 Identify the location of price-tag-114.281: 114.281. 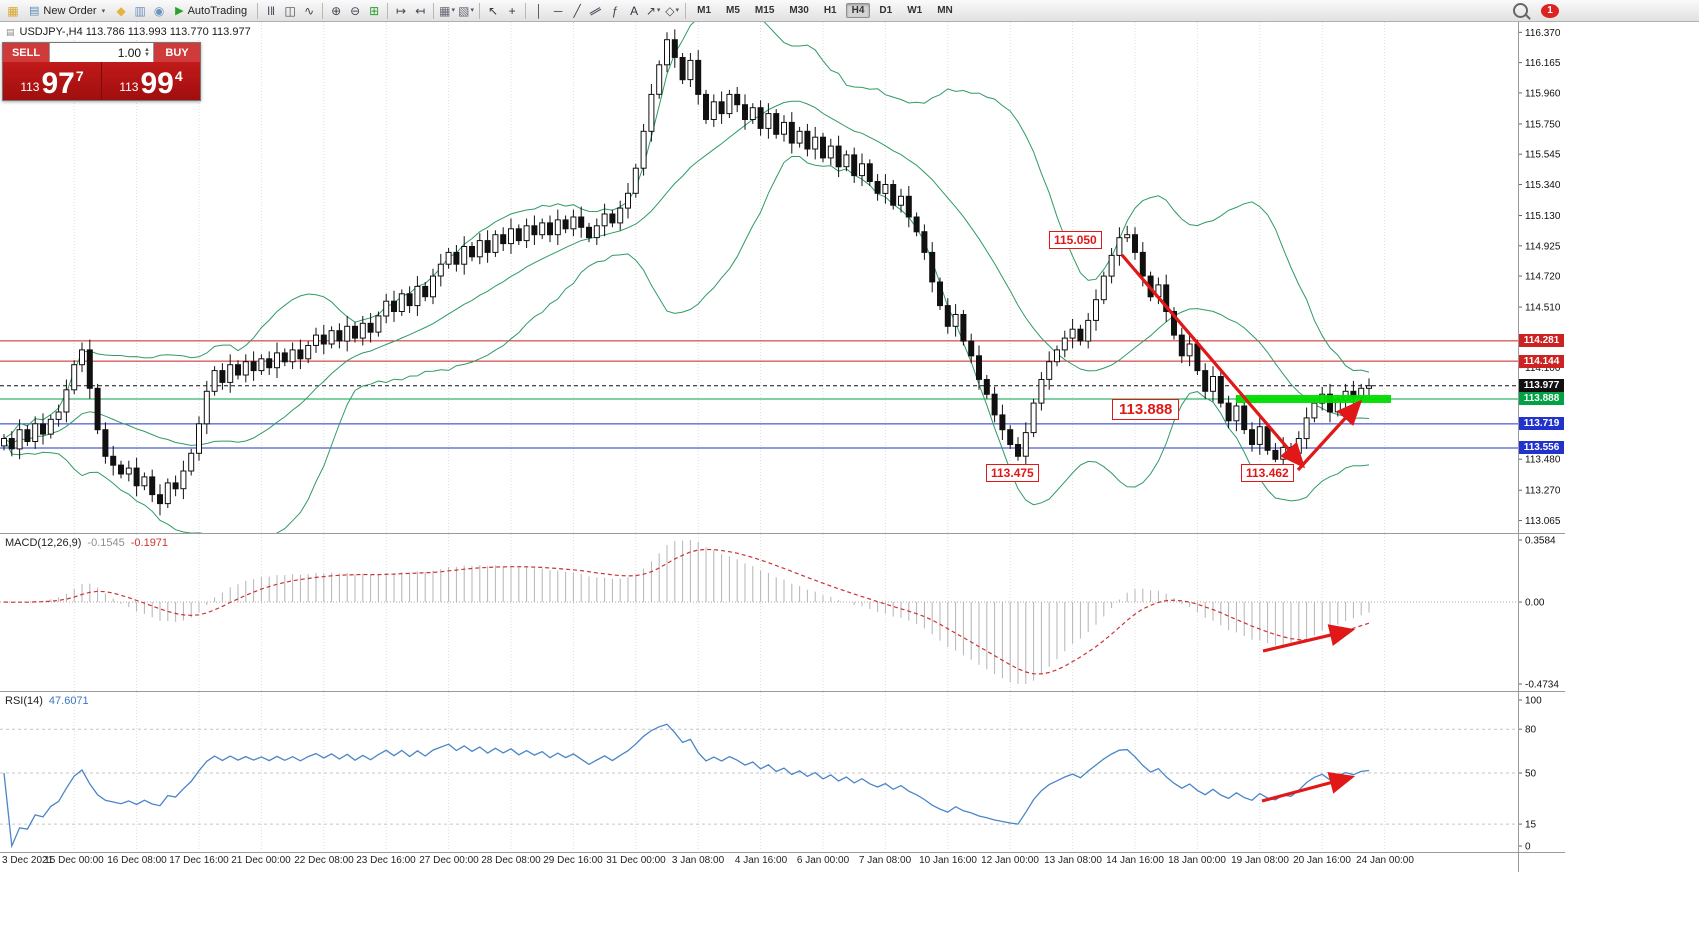
(1541, 340).